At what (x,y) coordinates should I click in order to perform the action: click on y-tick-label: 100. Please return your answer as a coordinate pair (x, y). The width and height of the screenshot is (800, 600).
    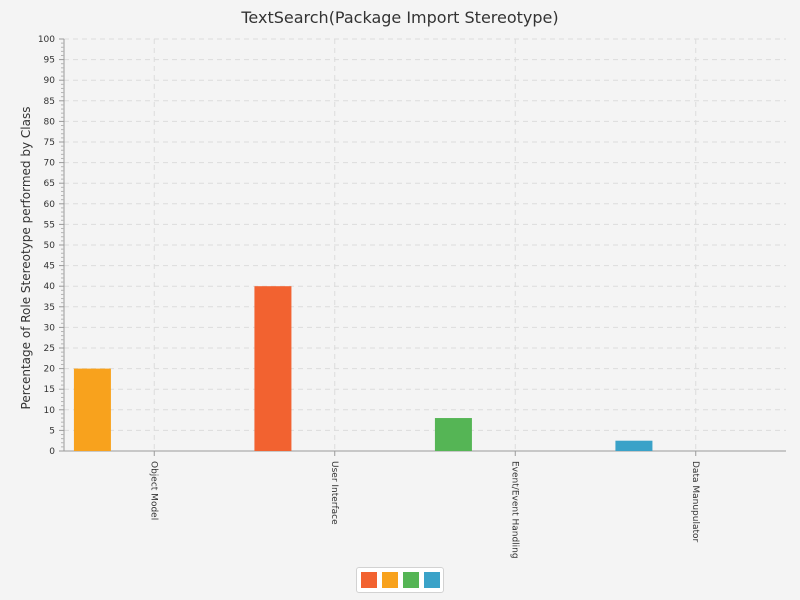
    Looking at the image, I should click on (46, 40).